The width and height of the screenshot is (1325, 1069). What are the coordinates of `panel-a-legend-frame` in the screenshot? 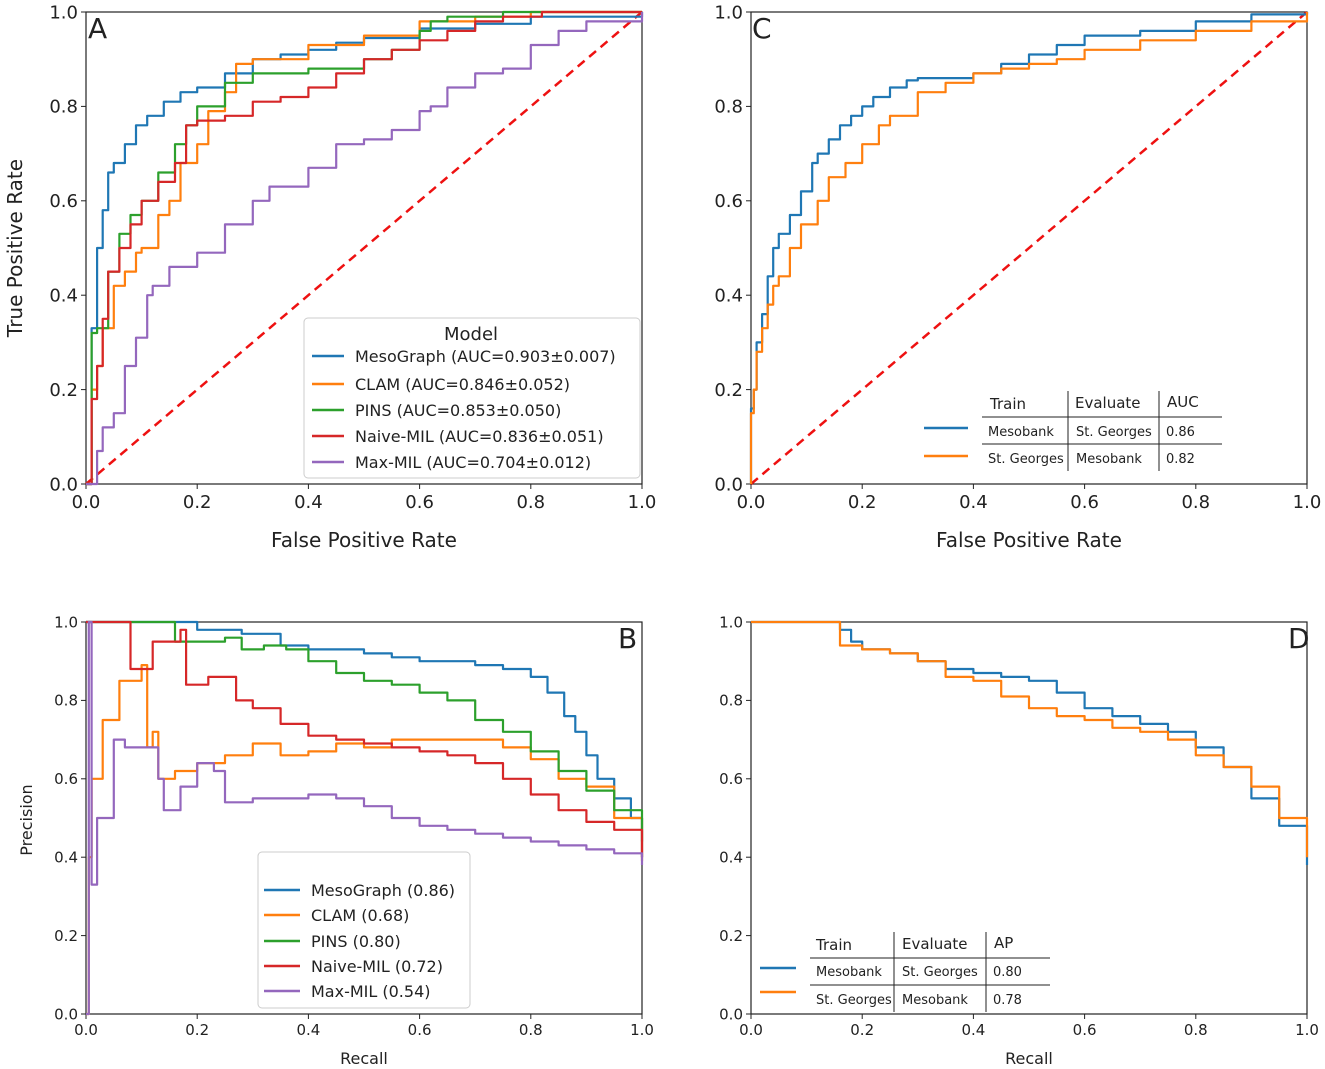 It's located at (472, 398).